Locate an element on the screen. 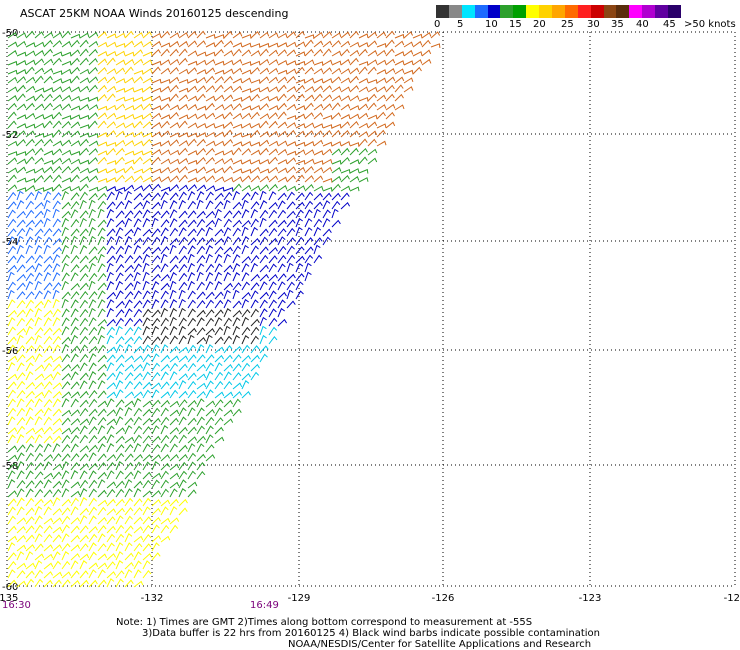  legend-label: 15 is located at coordinates (515, 24).